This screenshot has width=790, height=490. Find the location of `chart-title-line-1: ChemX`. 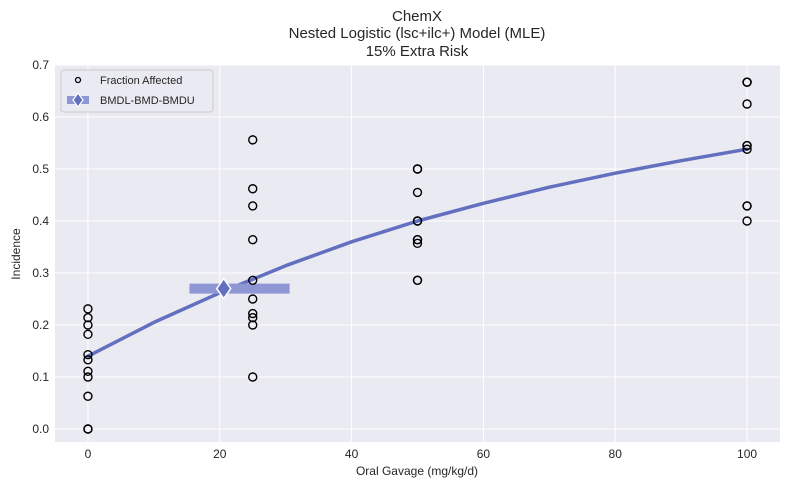

chart-title-line-1: ChemX is located at coordinates (417, 16).